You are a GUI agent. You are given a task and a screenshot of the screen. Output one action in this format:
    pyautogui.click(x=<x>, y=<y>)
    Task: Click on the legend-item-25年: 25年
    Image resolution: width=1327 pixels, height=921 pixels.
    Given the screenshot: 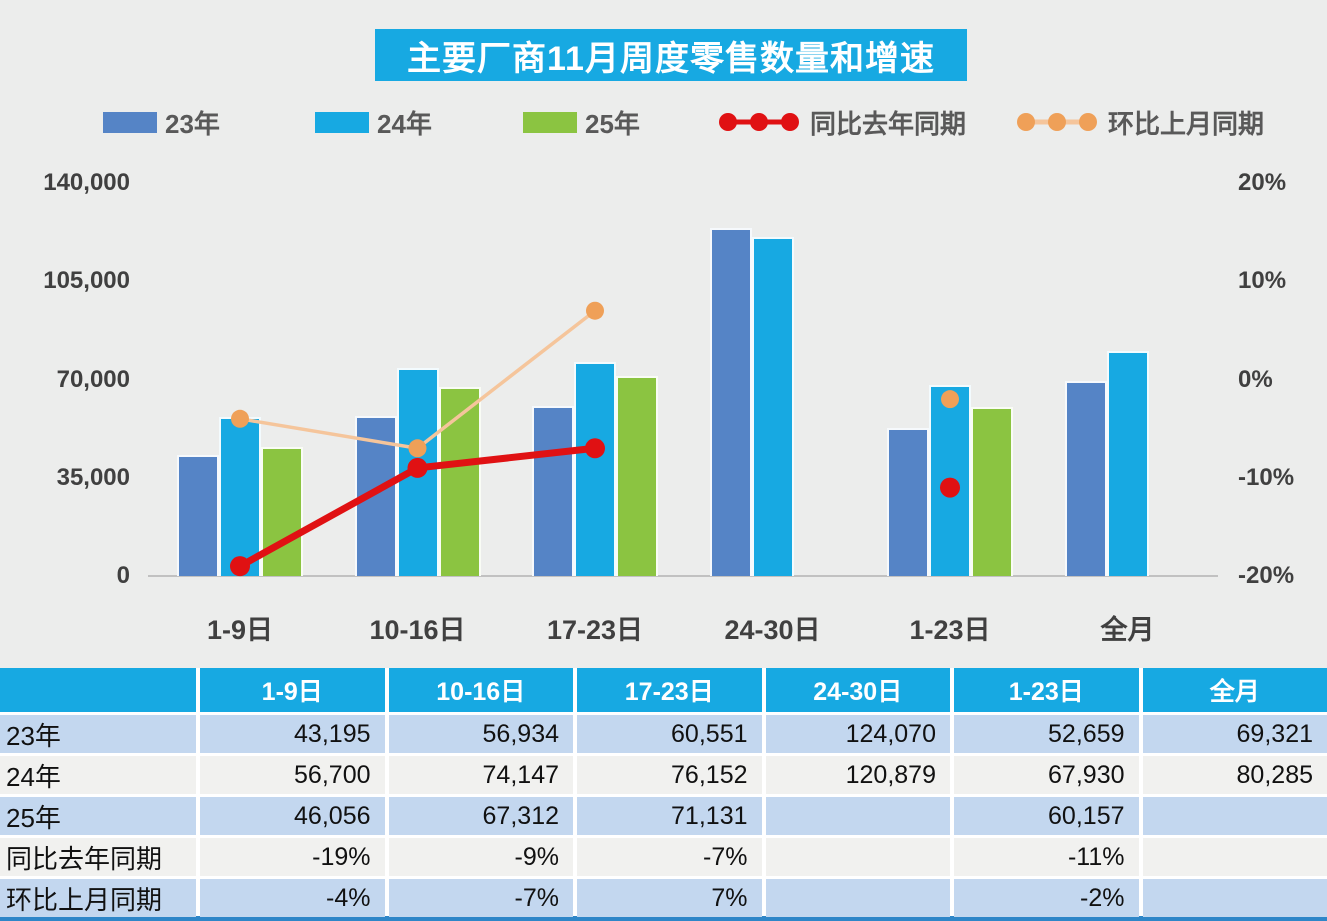 What is the action you would take?
    pyautogui.click(x=581, y=122)
    